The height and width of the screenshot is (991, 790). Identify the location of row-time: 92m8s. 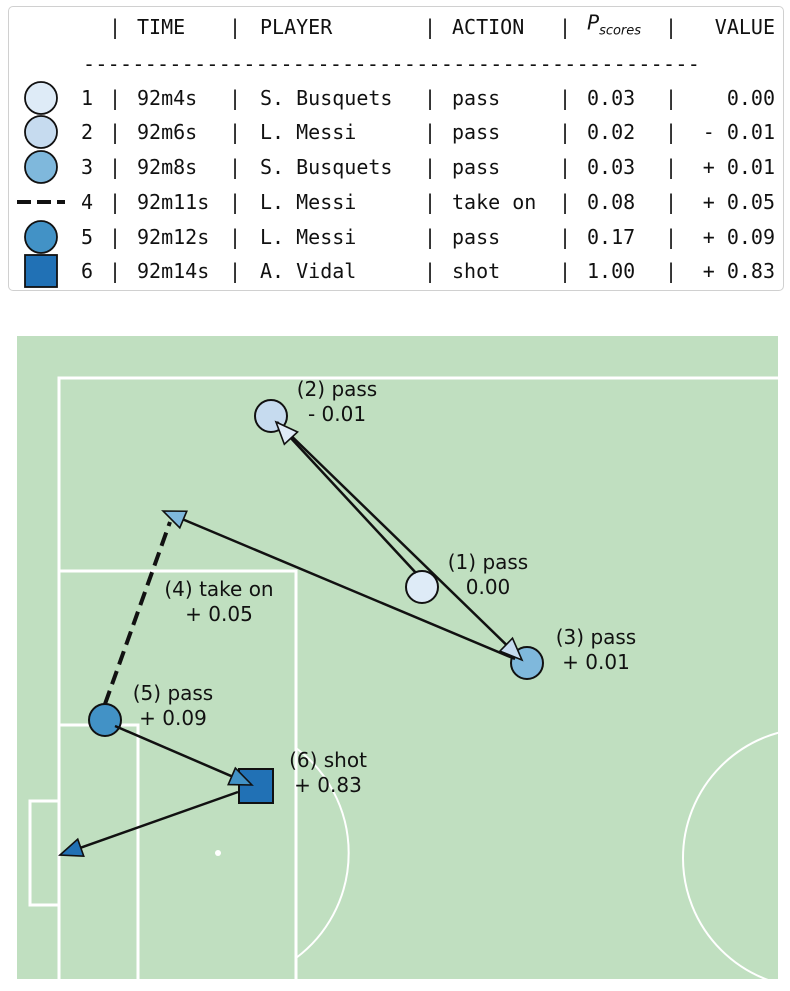
(167, 167).